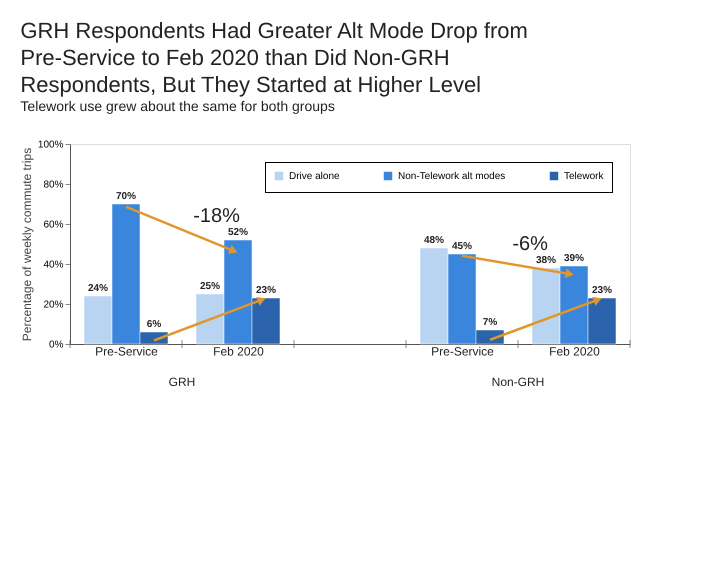  Describe the element at coordinates (584, 176) in the screenshot. I see `legend-label: Telework` at that location.